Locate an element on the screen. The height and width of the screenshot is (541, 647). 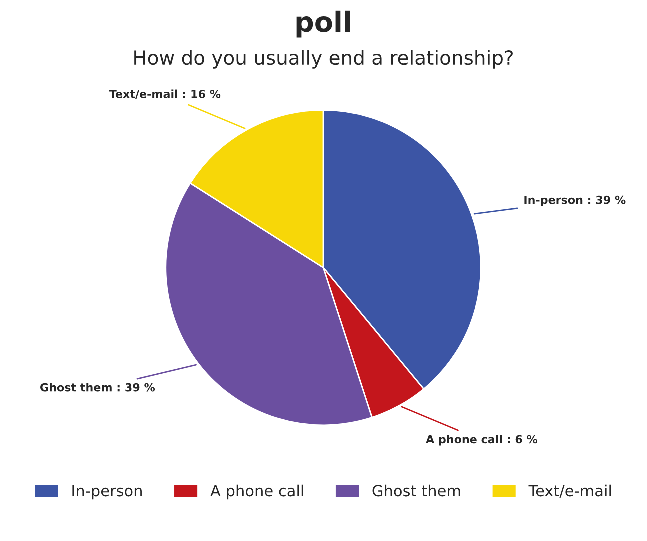
legend-label: Ghost them is located at coordinates (416, 490).